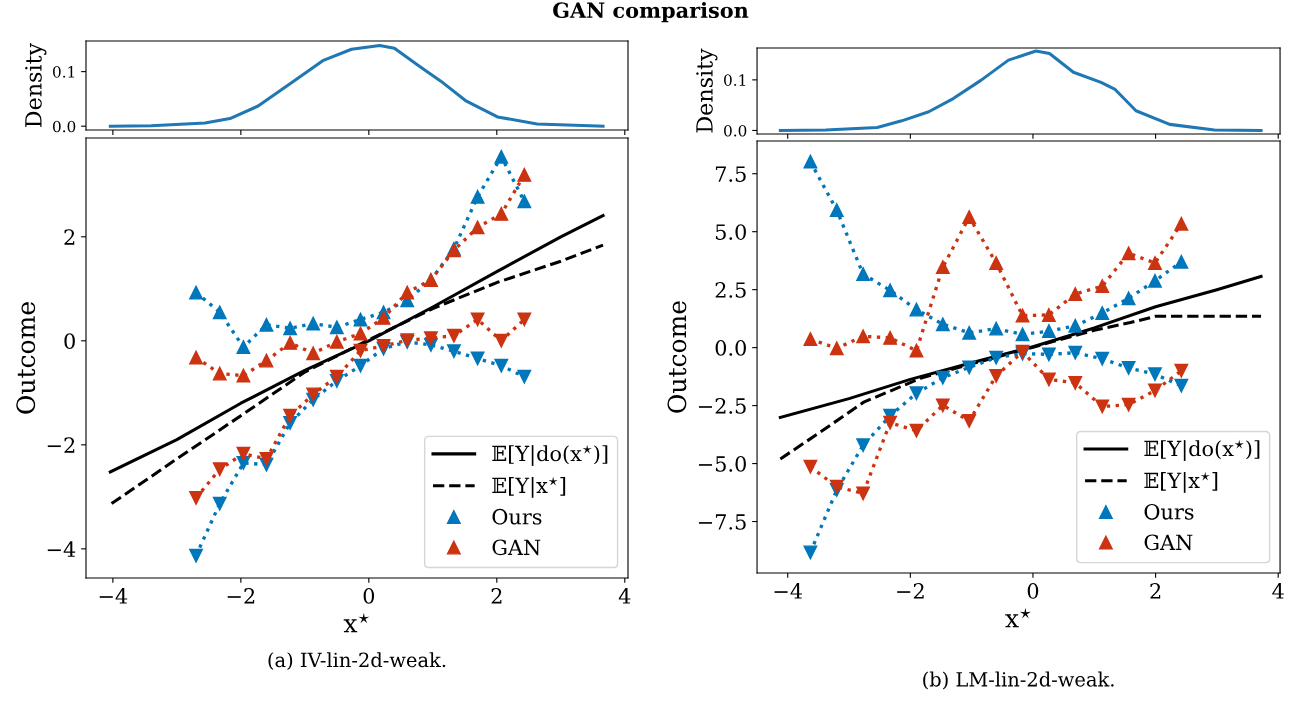 This screenshot has height=709, width=1301. Describe the element at coordinates (69, 341) in the screenshot. I see `y-tick-label: 0` at that location.